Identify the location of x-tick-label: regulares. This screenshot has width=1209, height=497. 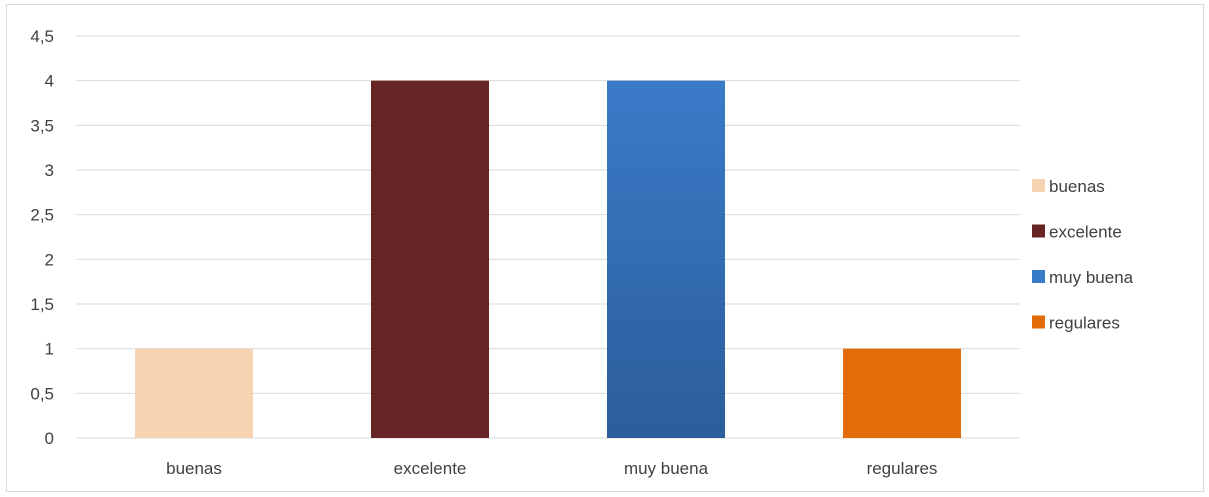
(902, 468).